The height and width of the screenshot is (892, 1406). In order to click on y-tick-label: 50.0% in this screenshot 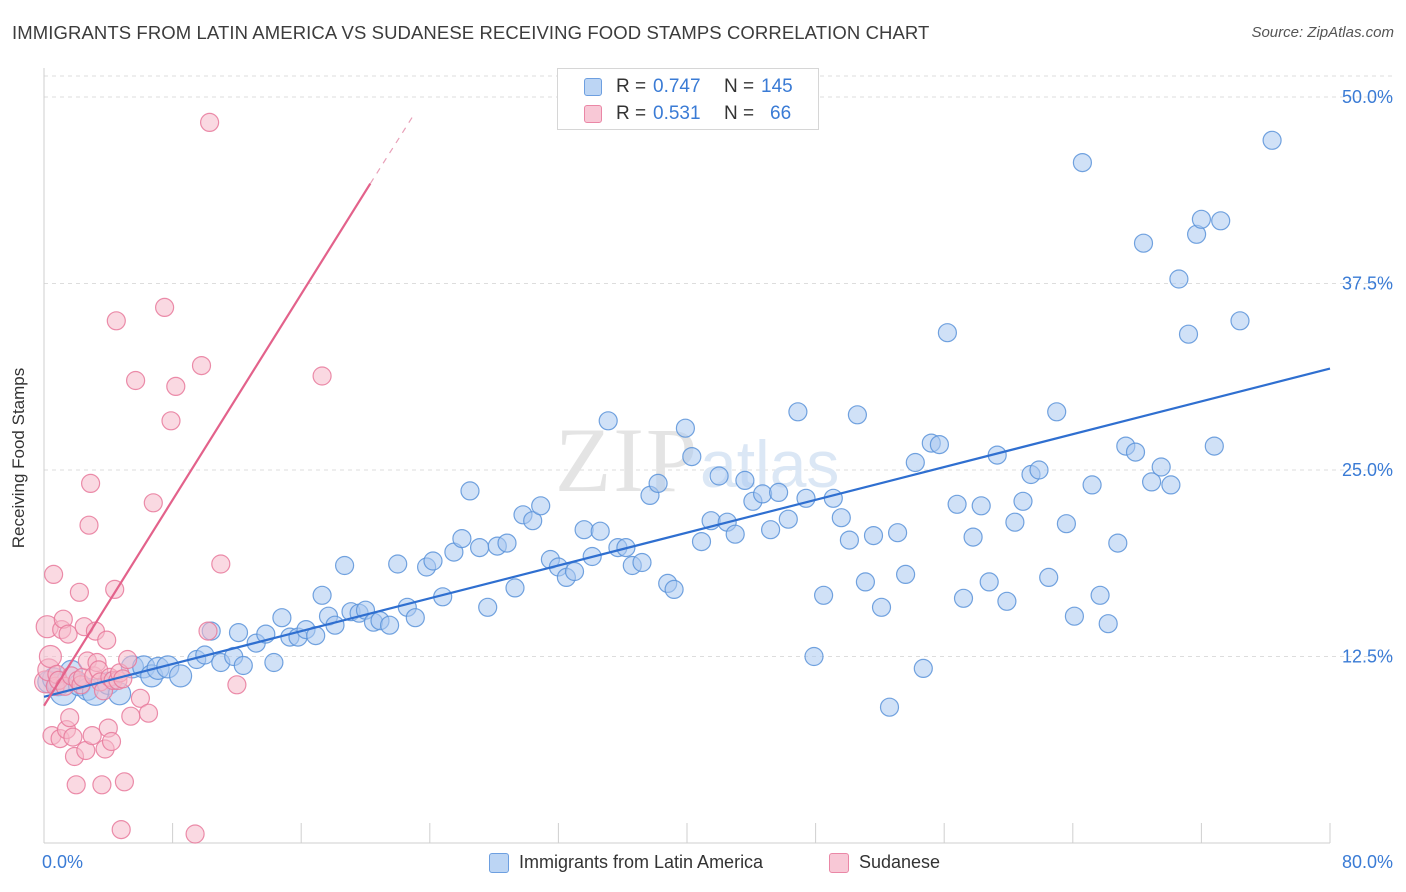, I will do `click(1367, 97)`.